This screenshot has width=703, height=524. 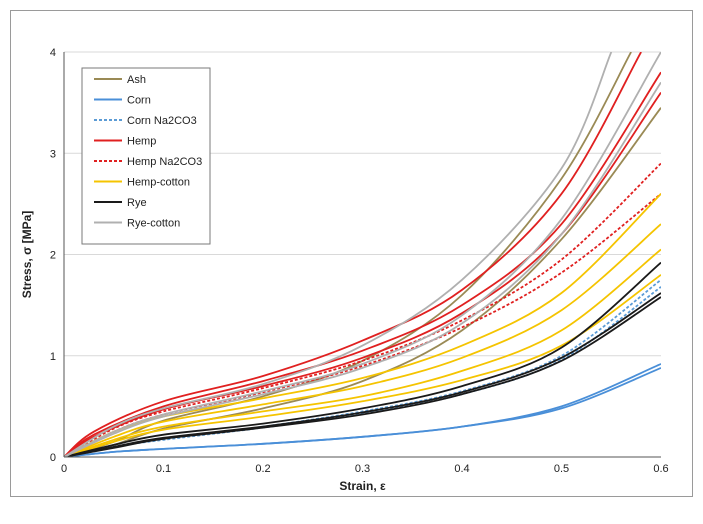 What do you see at coordinates (53, 357) in the screenshot?
I see `y-tick-label: 1` at bounding box center [53, 357].